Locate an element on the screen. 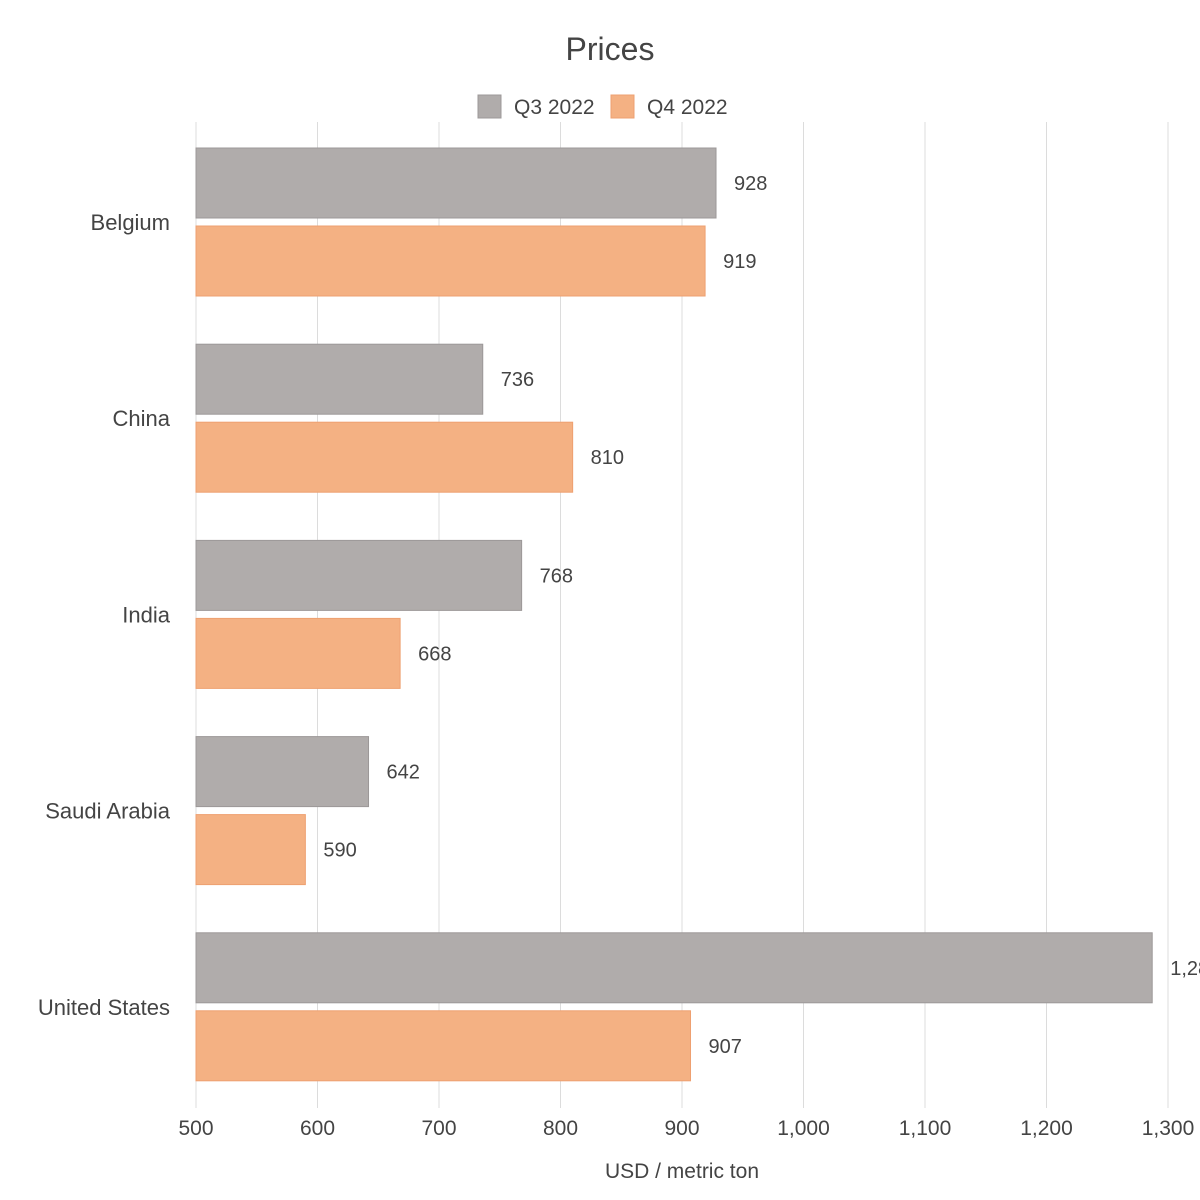  x-tick-label: 700 is located at coordinates (438, 1128).